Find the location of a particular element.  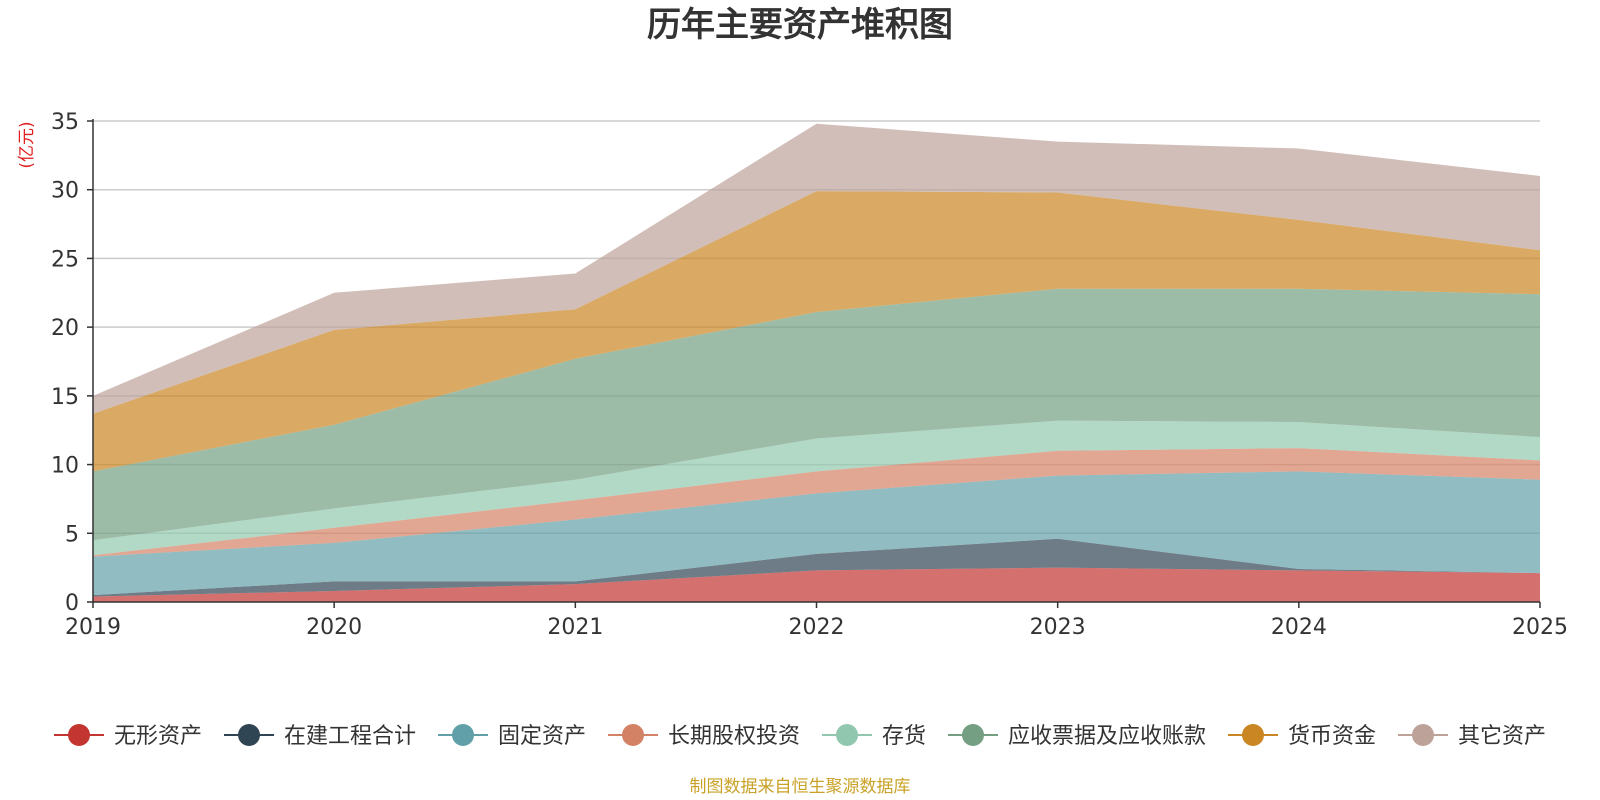

legend-item: 无形资产 is located at coordinates (128, 736).